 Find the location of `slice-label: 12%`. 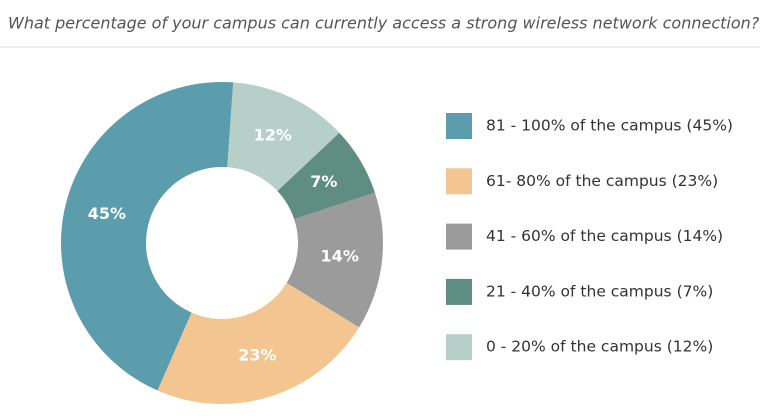

slice-label: 12% is located at coordinates (273, 134).